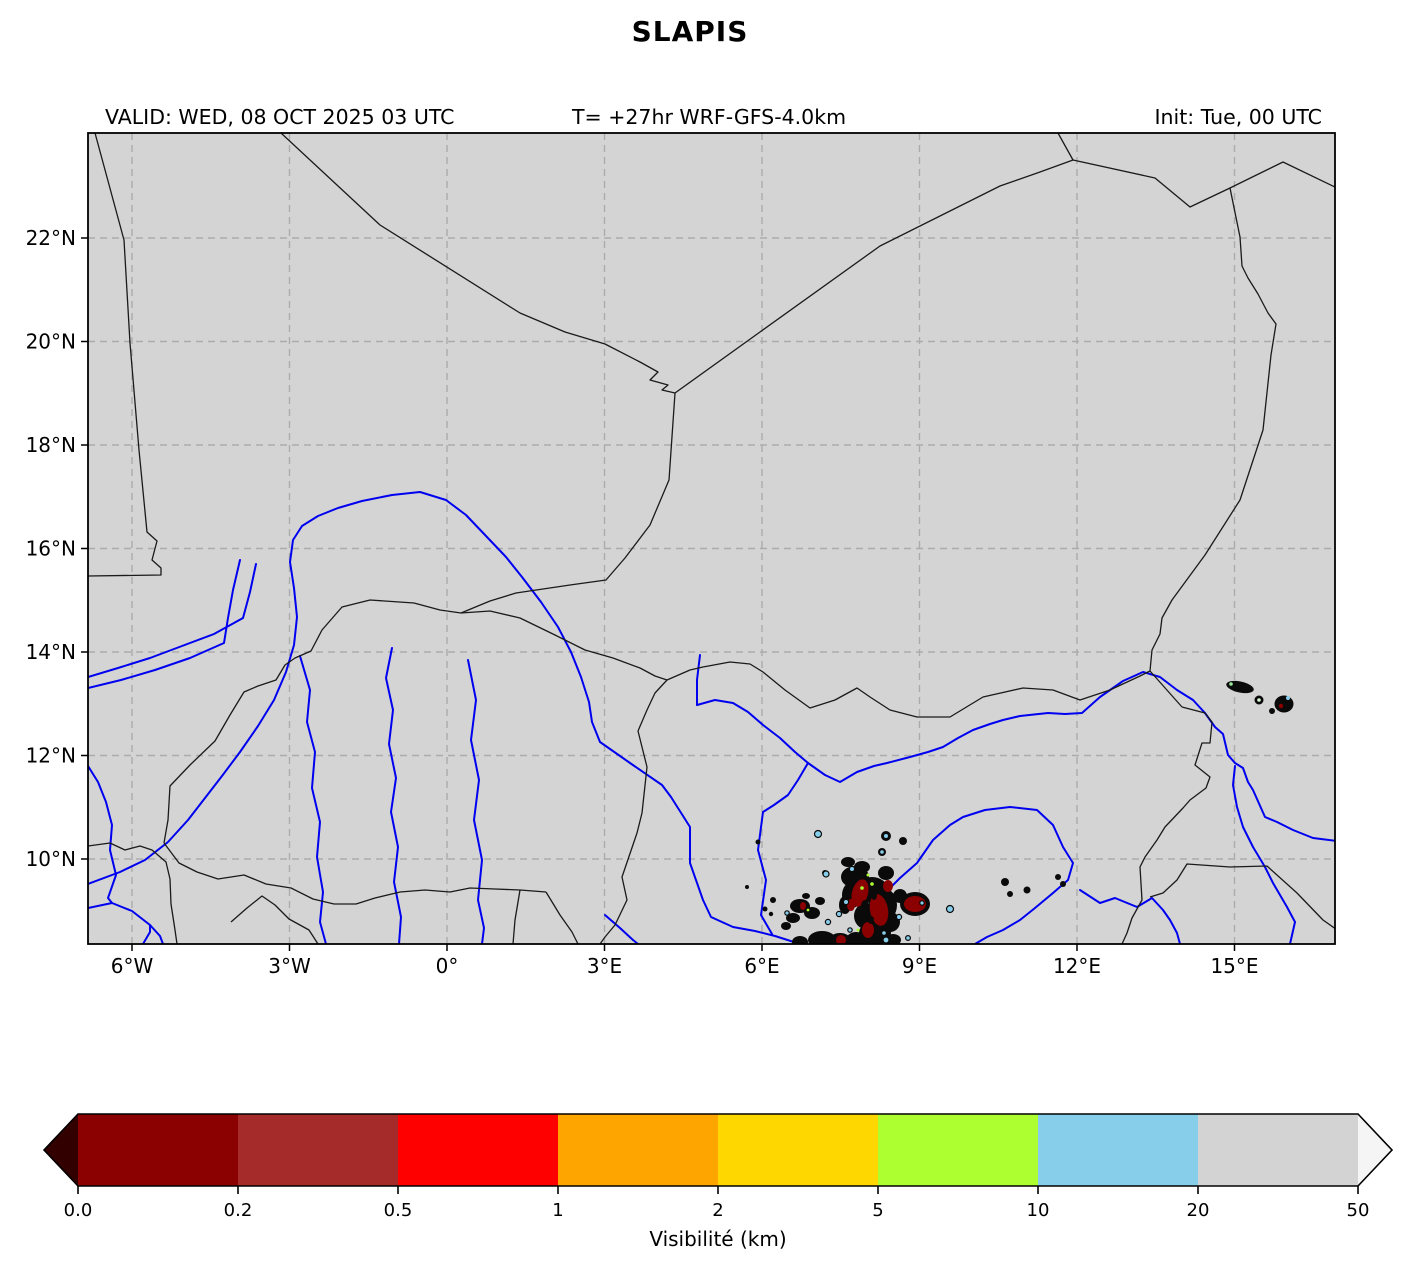 The height and width of the screenshot is (1267, 1425). Describe the element at coordinates (1238, 117) in the screenshot. I see `init-time-label: Init: Tue, 00 UTC` at that location.